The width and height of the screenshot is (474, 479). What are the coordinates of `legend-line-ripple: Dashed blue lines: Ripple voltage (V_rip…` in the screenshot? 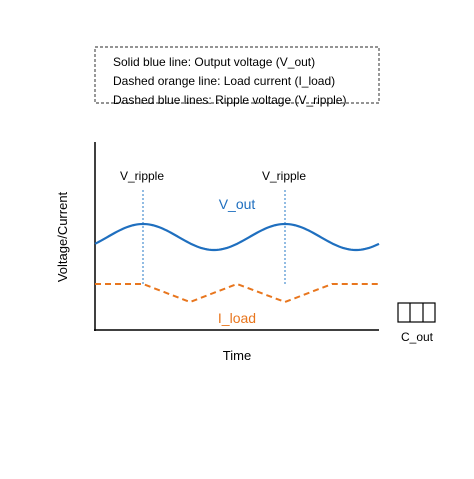 It's located at (229, 100).